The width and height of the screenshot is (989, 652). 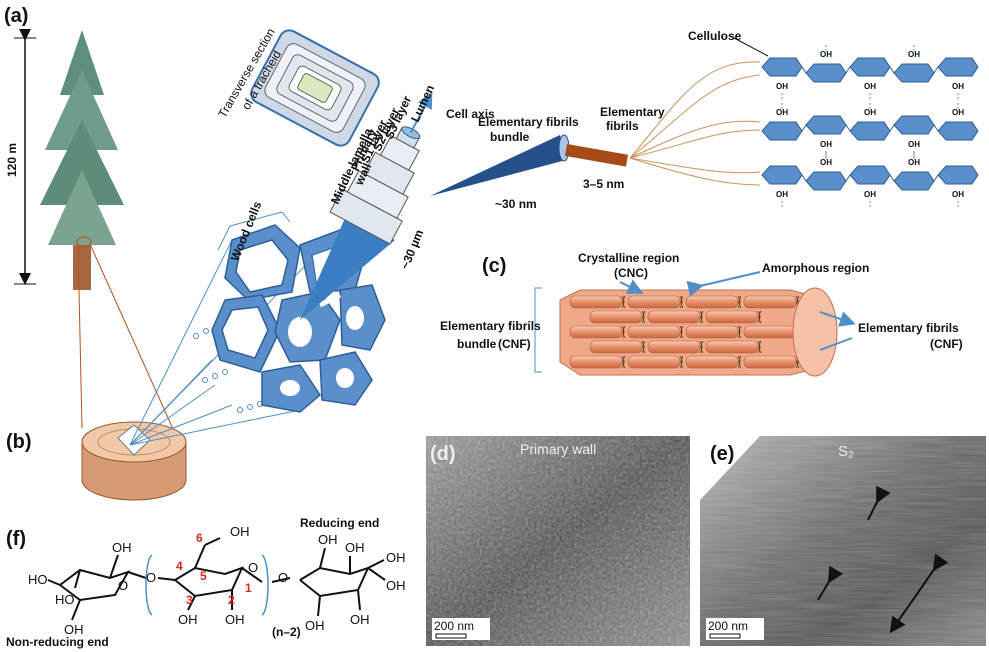 What do you see at coordinates (286, 632) in the screenshot?
I see `repeat-label: (n–2)` at bounding box center [286, 632].